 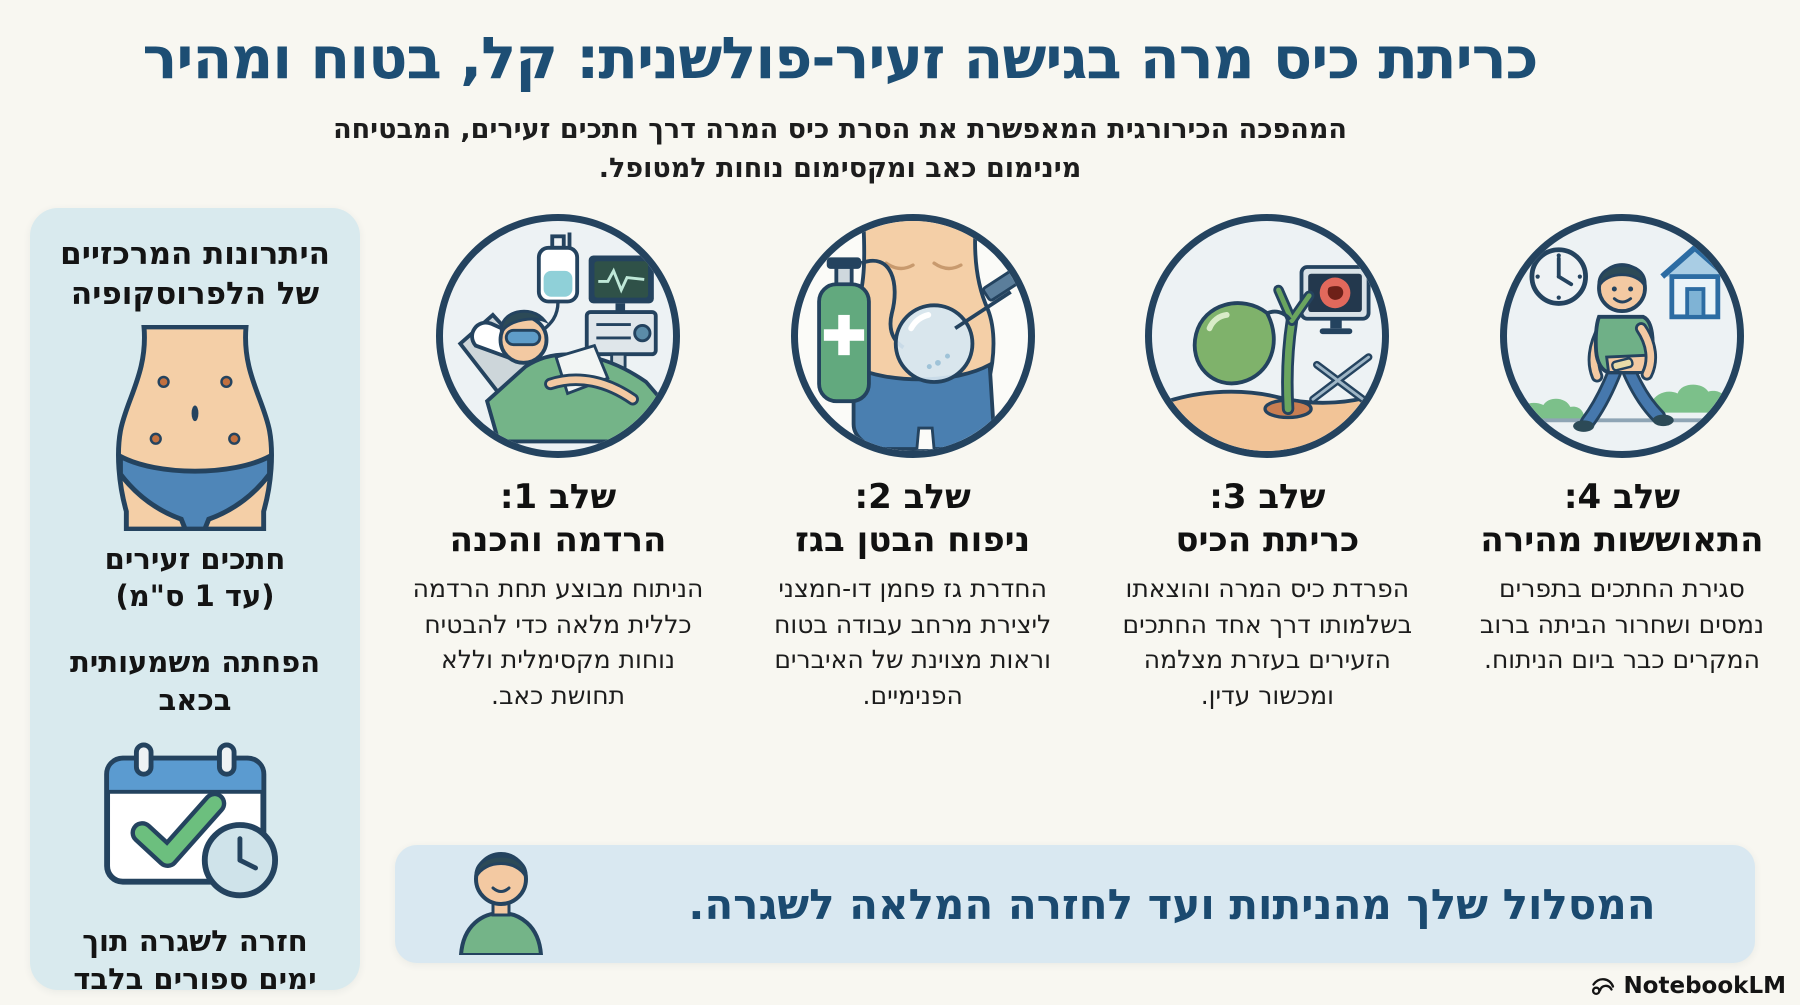 What do you see at coordinates (912, 336) in the screenshot?
I see `co2-insufflation-icon` at bounding box center [912, 336].